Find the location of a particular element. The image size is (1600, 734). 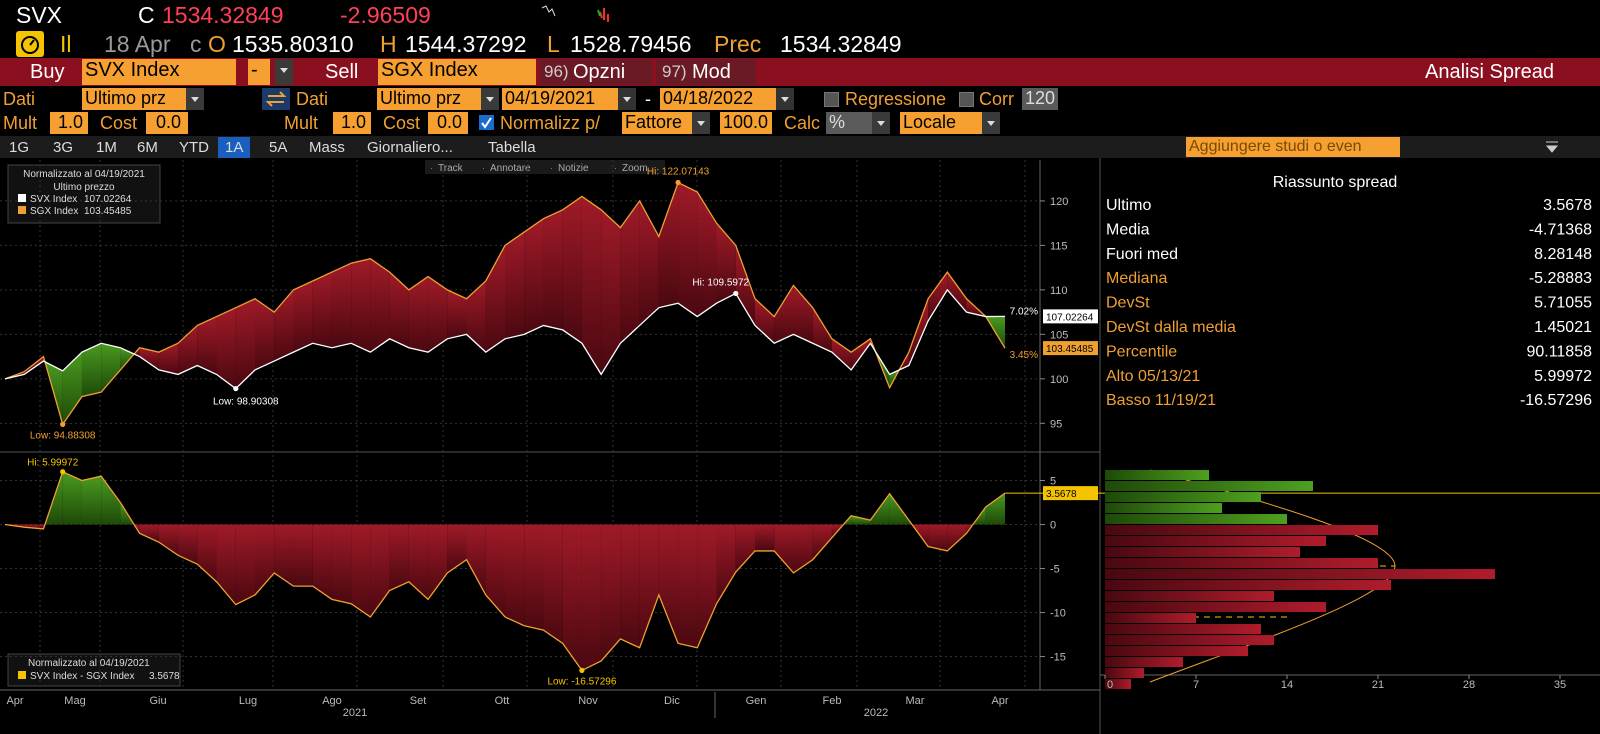

tab: Mass is located at coordinates (327, 147).